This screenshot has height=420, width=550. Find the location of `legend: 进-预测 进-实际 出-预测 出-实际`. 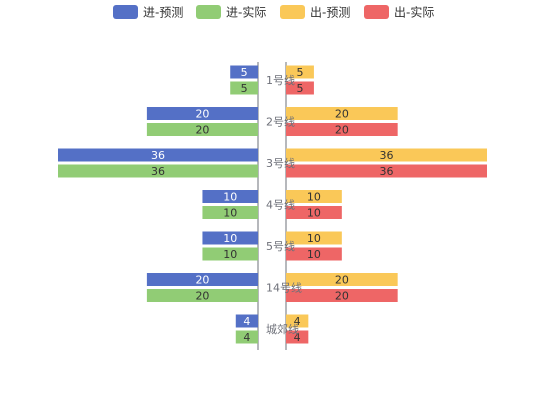

legend: 进-预测 进-实际 出-预测 出-实际 is located at coordinates (273, 12).